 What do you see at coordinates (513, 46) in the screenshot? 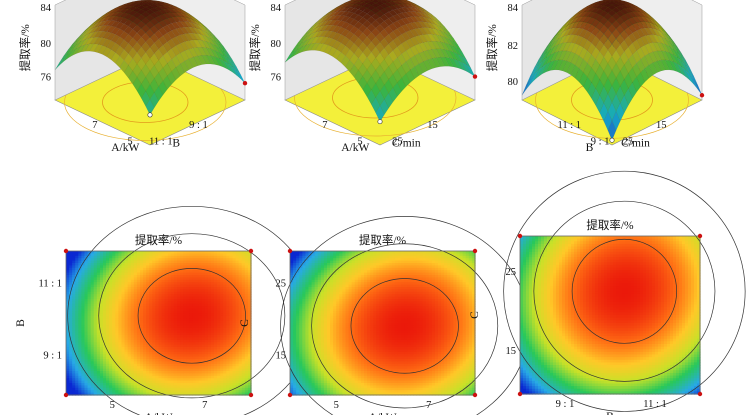
I see `z-tick-label: 82` at bounding box center [513, 46].